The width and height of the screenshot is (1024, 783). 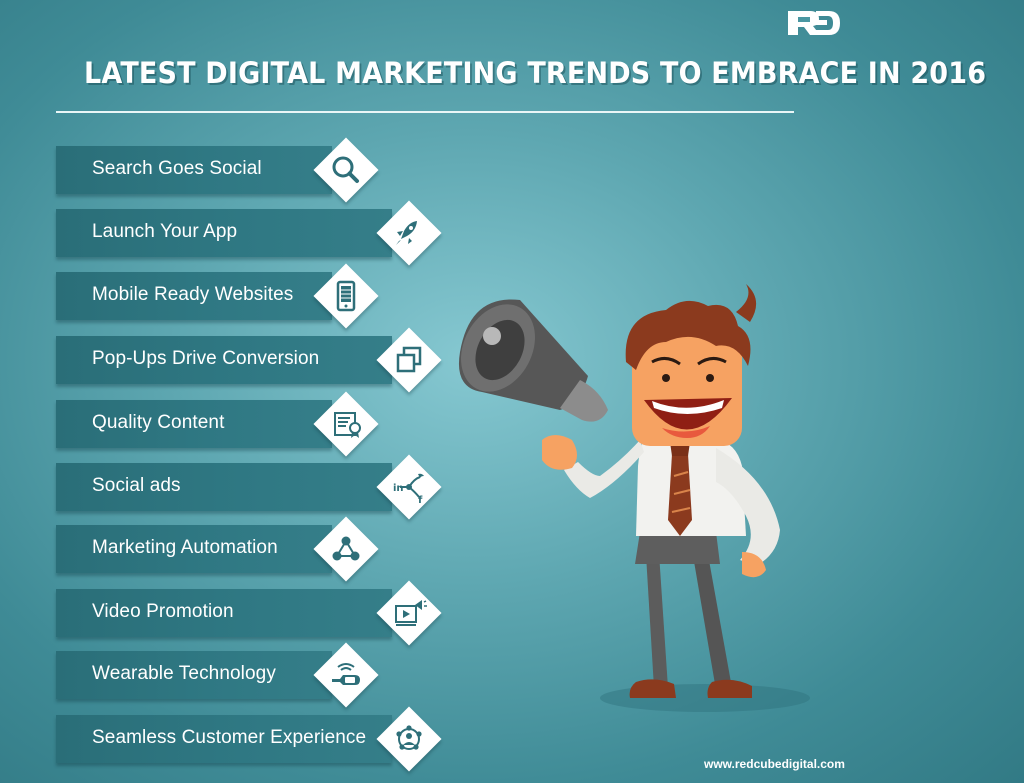 I want to click on svg-text: f, so click(x=420, y=500).